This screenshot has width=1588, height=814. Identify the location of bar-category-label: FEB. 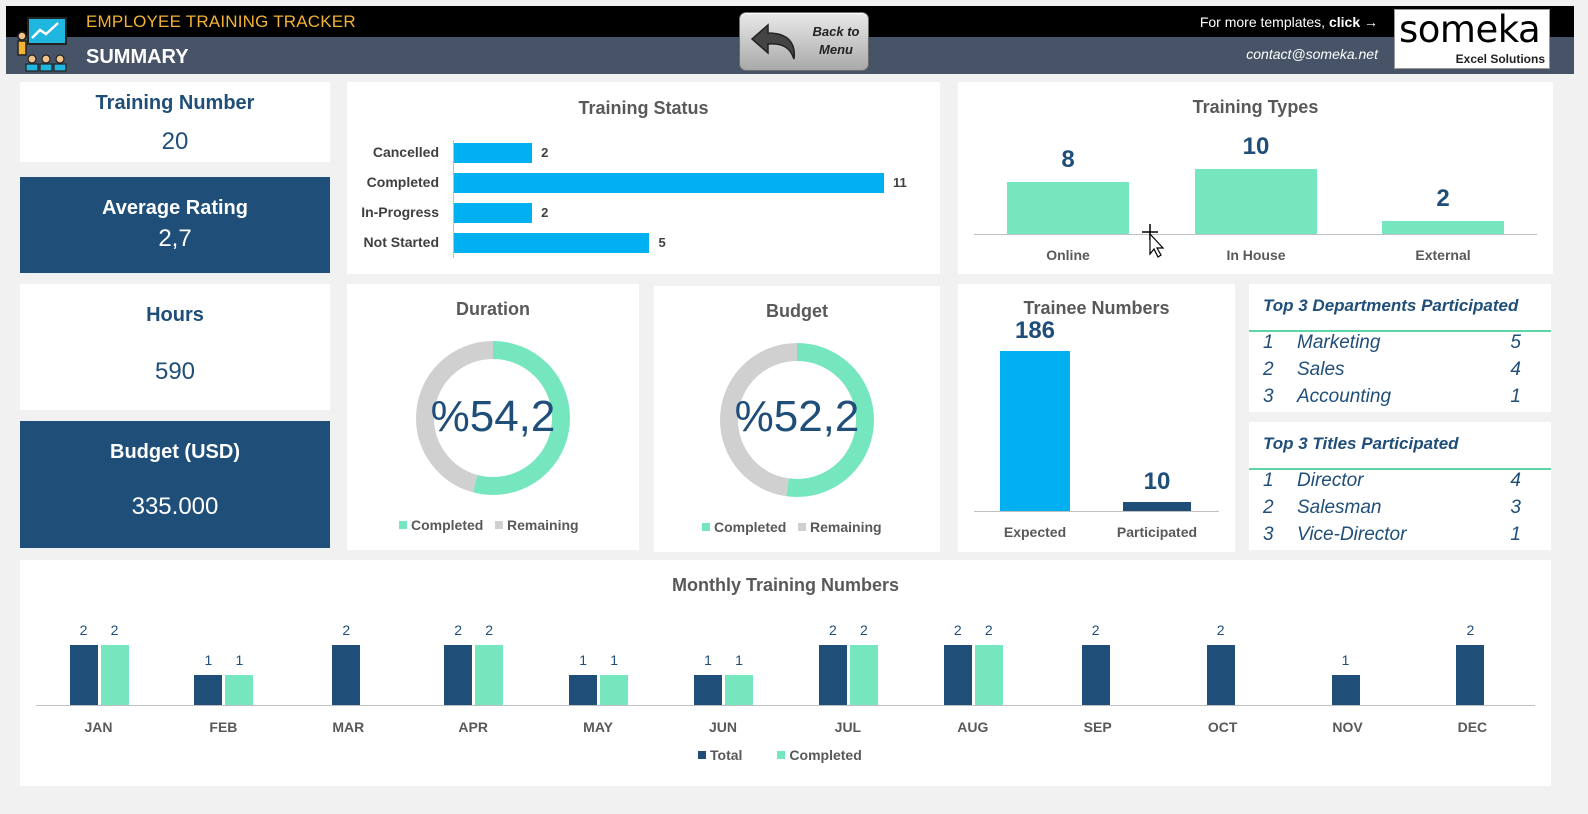
(223, 727).